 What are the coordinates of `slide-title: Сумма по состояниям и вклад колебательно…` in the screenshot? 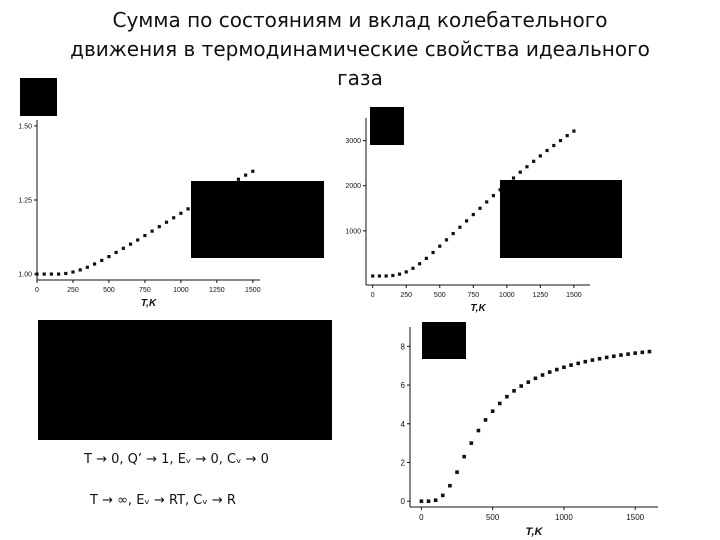 It's located at (360, 49).